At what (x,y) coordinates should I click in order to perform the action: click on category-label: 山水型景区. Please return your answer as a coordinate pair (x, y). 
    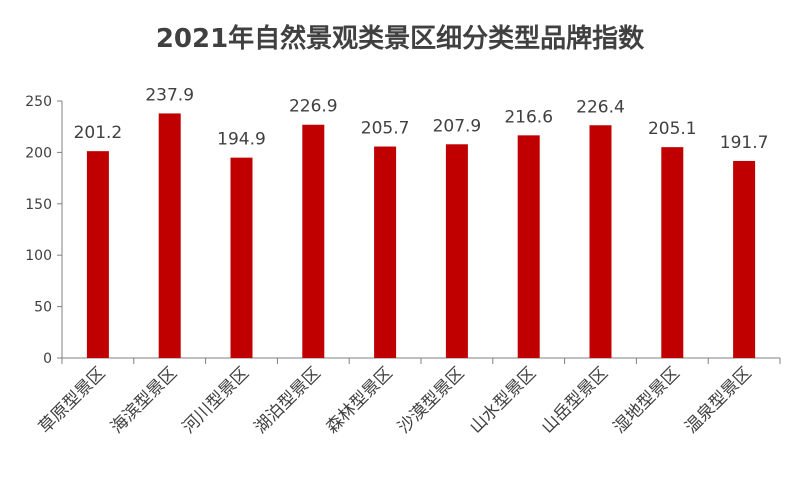
    Looking at the image, I should click on (503, 400).